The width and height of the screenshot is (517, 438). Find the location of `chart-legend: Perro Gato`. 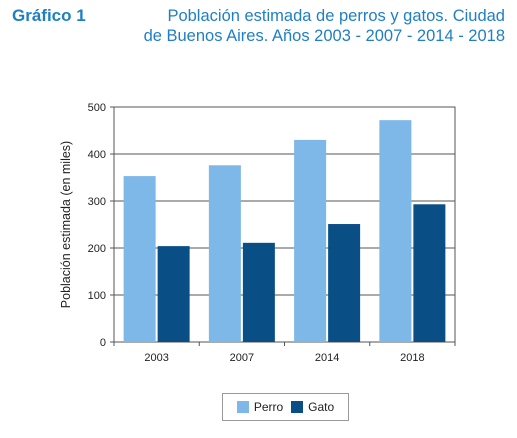

chart-legend: Perro Gato is located at coordinates (285, 407).